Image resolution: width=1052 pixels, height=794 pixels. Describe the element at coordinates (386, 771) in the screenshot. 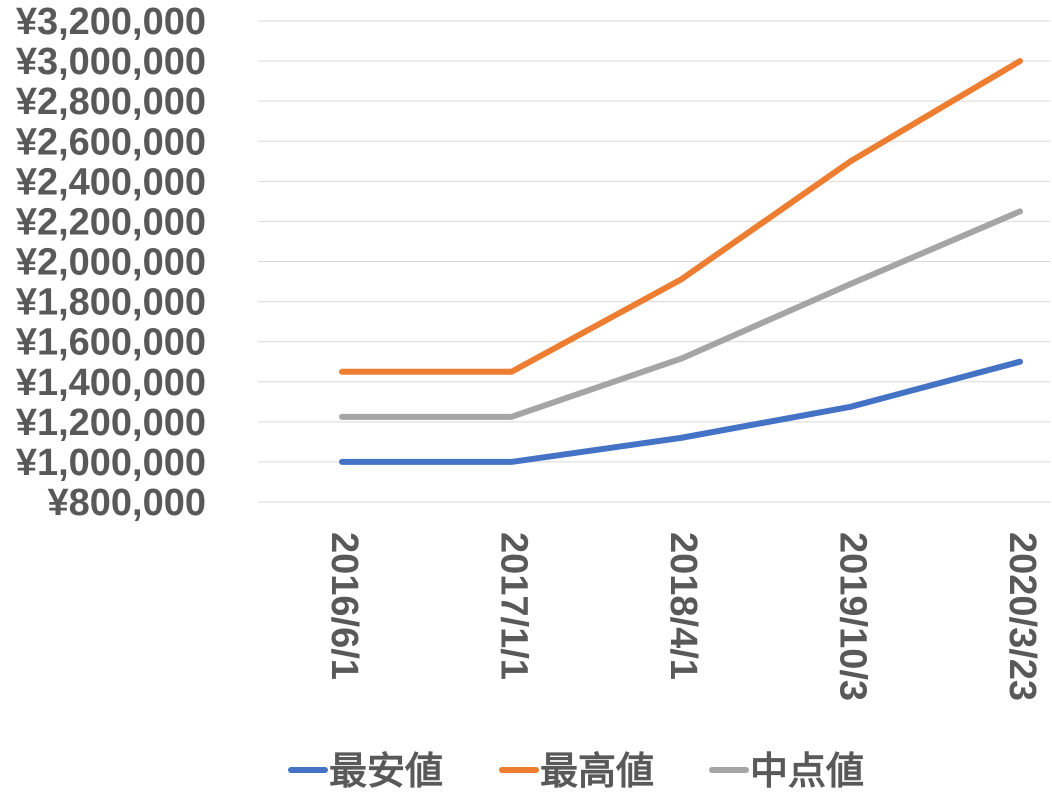

I see `legend-label: 最安値` at that location.